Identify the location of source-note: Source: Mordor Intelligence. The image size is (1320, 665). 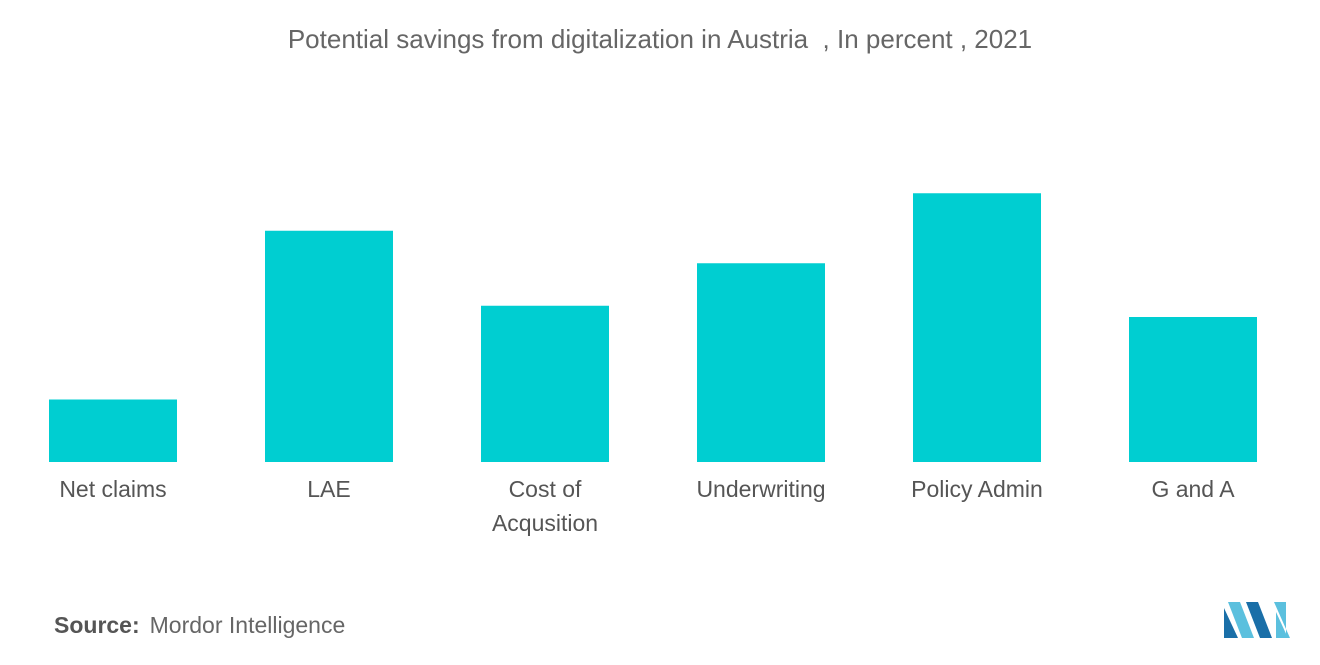
(199, 625).